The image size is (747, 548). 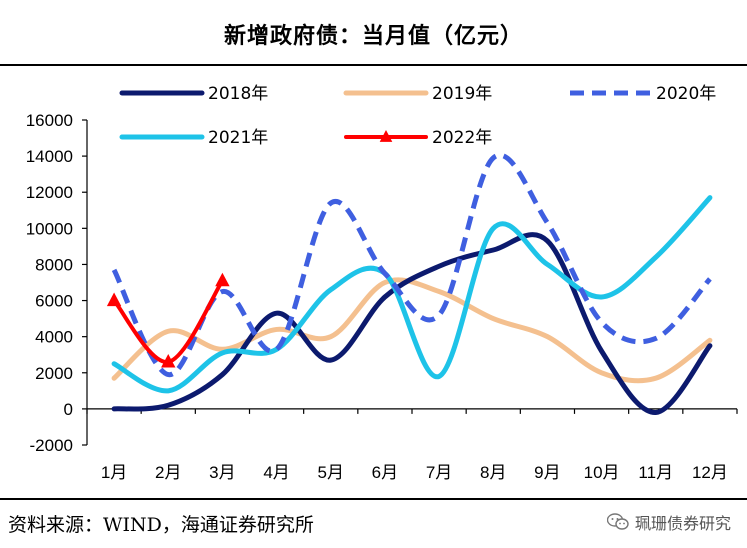 I want to click on source-note: 资料来源：WIND，海通证券研究所, so click(x=161, y=525).